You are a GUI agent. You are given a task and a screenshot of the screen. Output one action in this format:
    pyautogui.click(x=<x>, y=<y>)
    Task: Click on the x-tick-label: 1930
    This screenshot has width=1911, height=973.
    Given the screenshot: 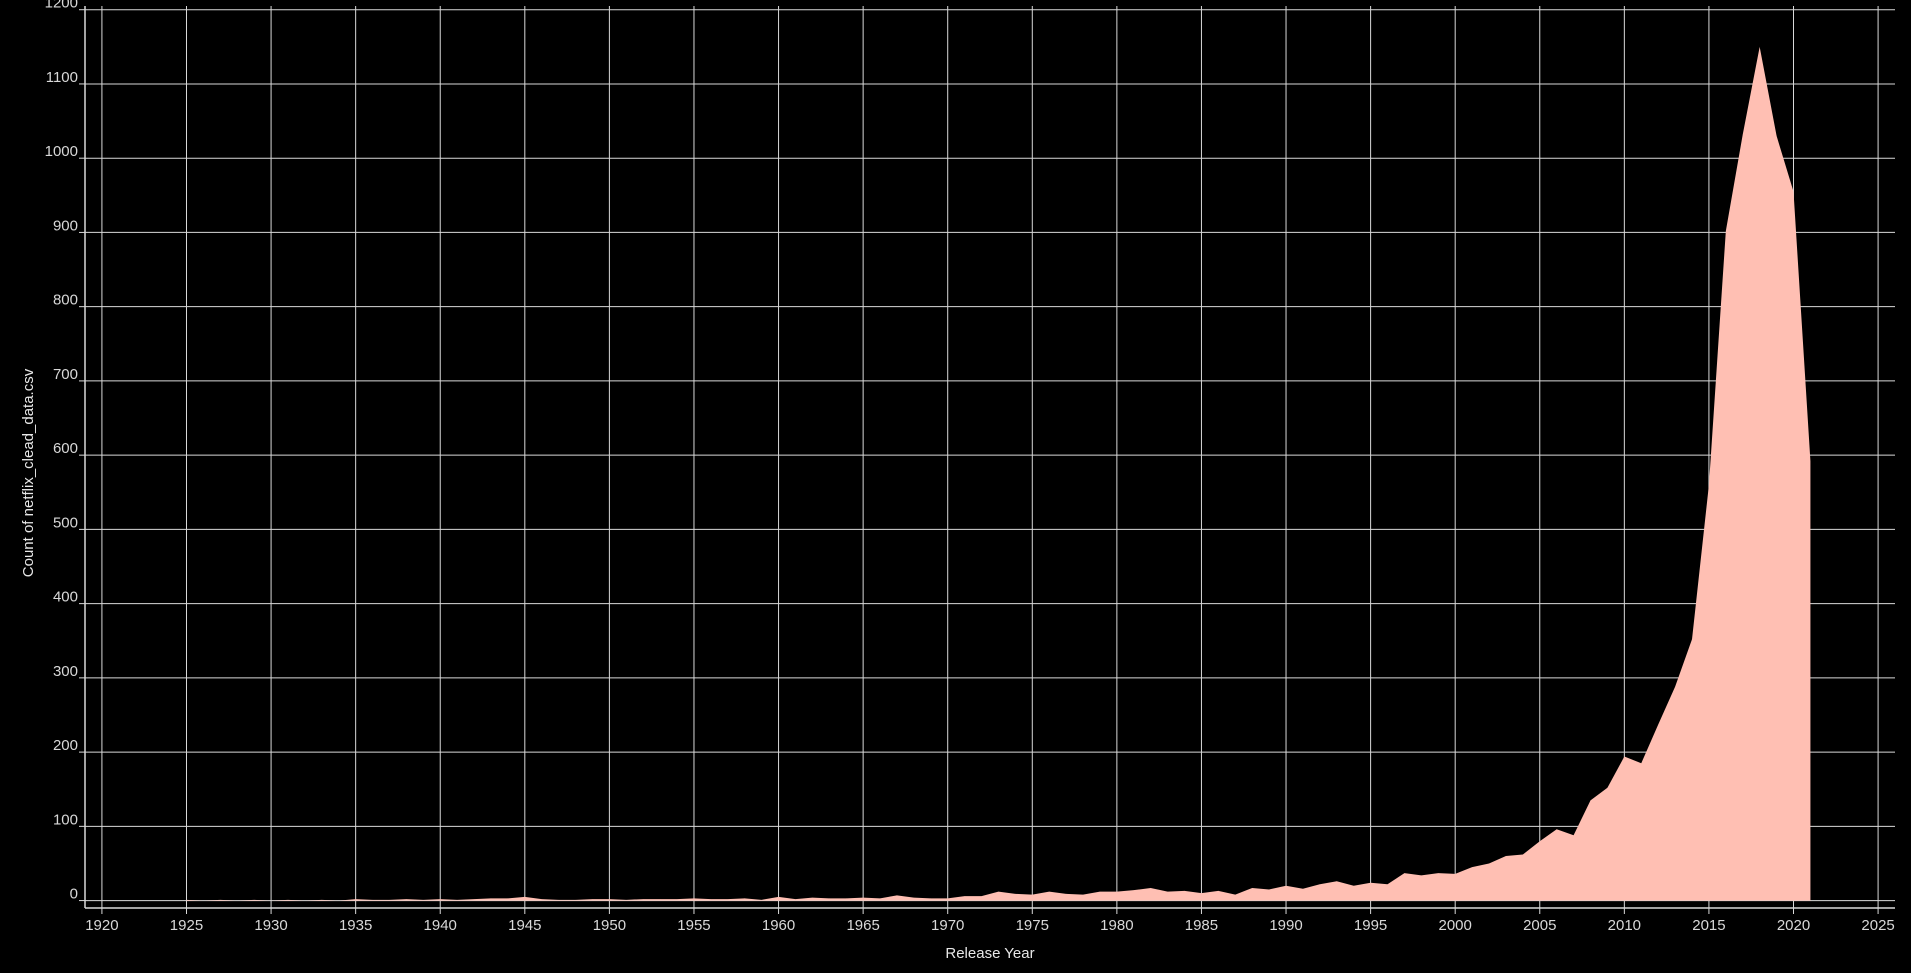 What is the action you would take?
    pyautogui.click(x=270, y=925)
    